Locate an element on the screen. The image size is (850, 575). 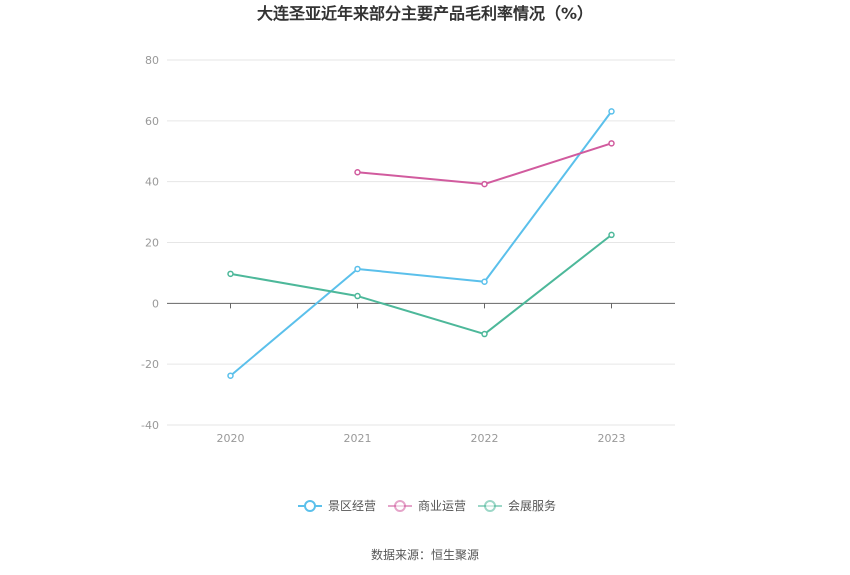
y-tick-label: 60 is located at coordinates (152, 121).